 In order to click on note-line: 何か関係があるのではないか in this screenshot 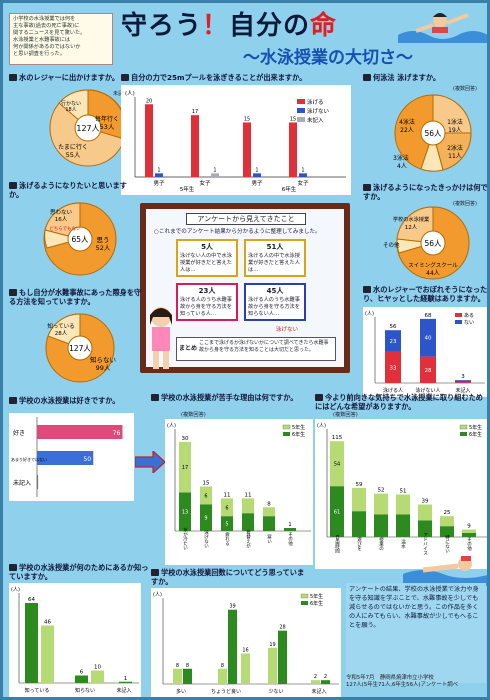, I will do `click(47, 47)`.